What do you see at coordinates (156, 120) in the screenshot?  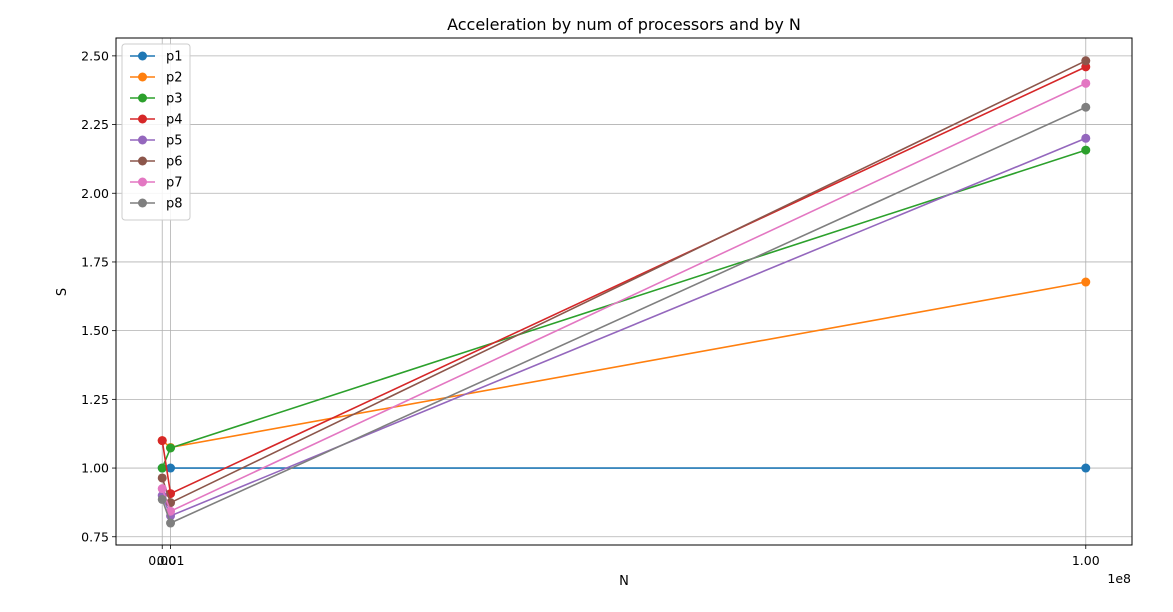 I see `legend-item: p4` at bounding box center [156, 120].